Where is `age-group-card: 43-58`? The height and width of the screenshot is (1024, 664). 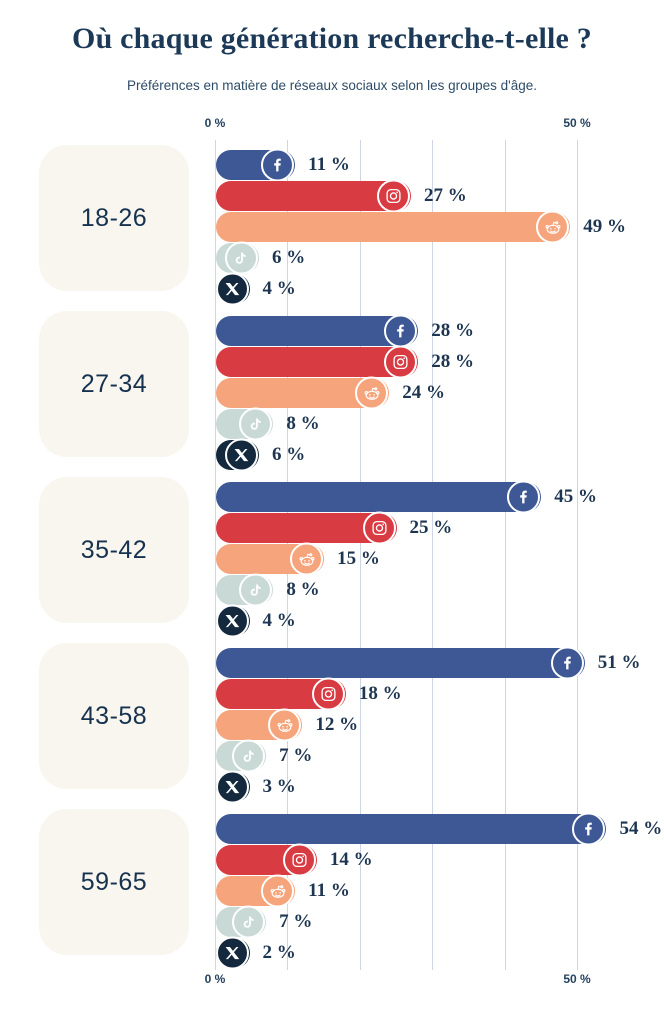 age-group-card: 43-58 is located at coordinates (114, 716).